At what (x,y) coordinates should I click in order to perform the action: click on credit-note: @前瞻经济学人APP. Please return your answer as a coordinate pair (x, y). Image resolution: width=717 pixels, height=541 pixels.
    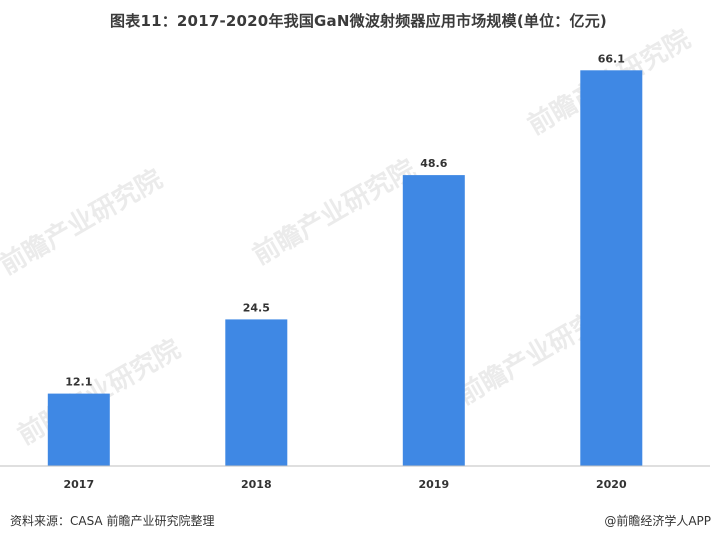
    Looking at the image, I should click on (657, 521).